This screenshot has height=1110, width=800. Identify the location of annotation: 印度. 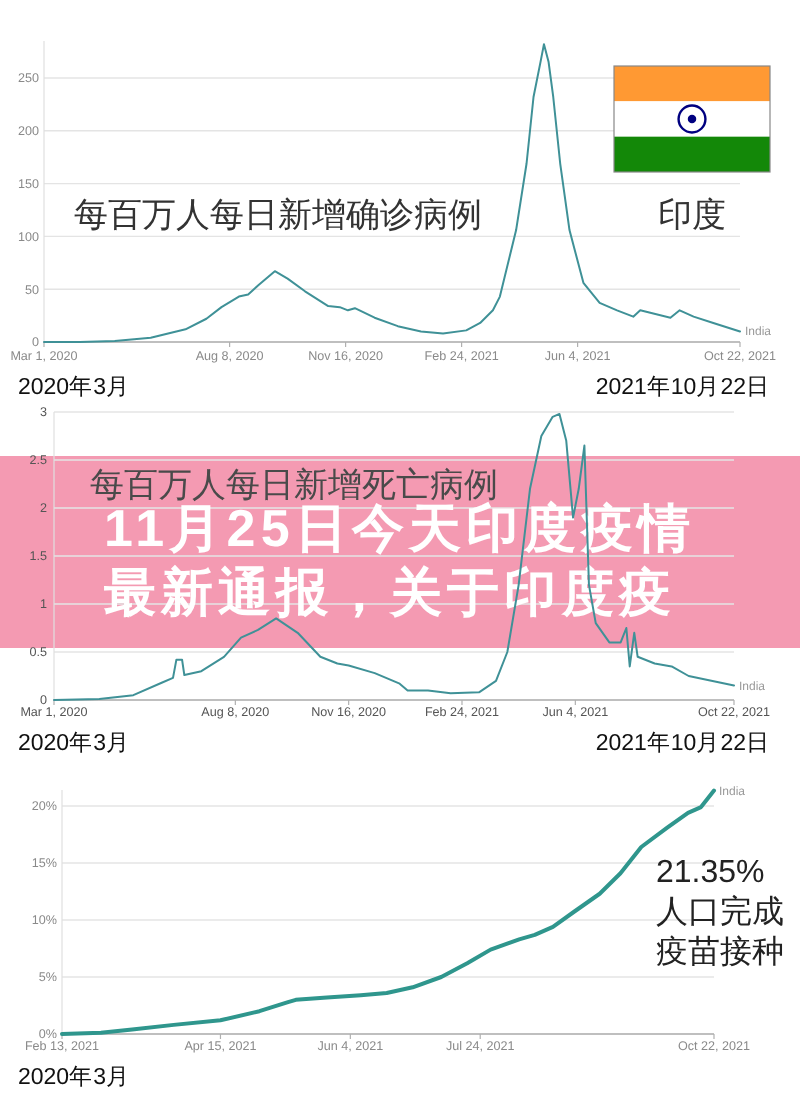
(692, 215).